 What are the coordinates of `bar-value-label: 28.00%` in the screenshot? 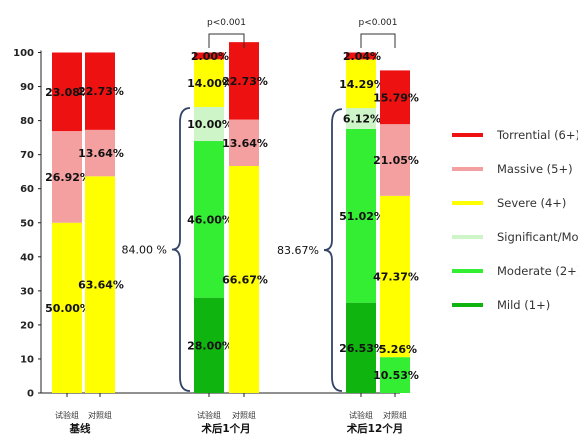 It's located at (210, 345).